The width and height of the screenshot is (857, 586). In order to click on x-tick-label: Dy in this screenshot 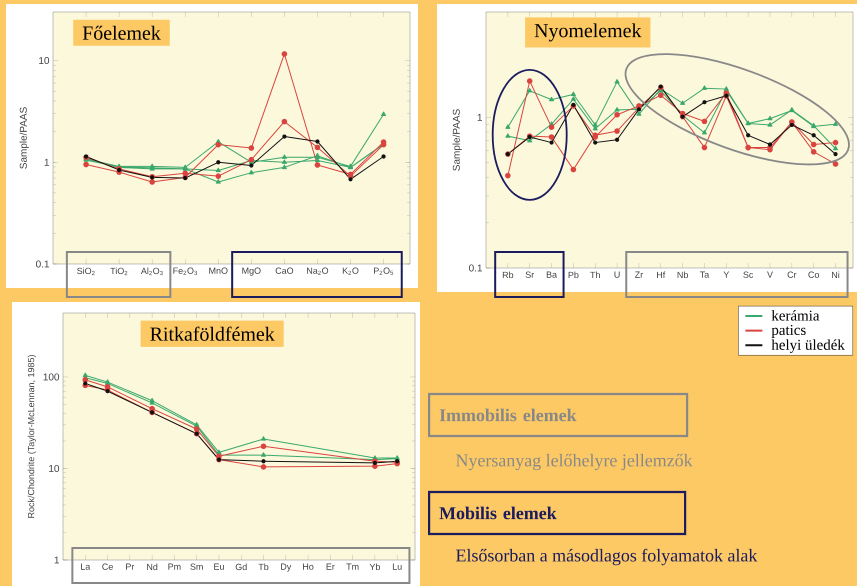, I will do `click(286, 568)`.